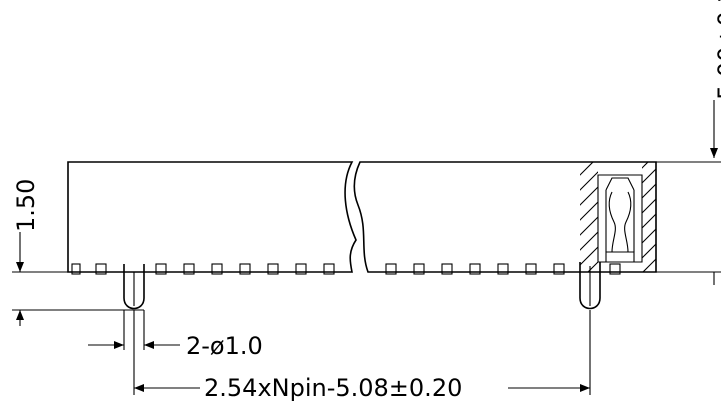 The height and width of the screenshot is (402, 721). Describe the element at coordinates (134, 330) in the screenshot. I see `dimension-pin-diameter` at that location.